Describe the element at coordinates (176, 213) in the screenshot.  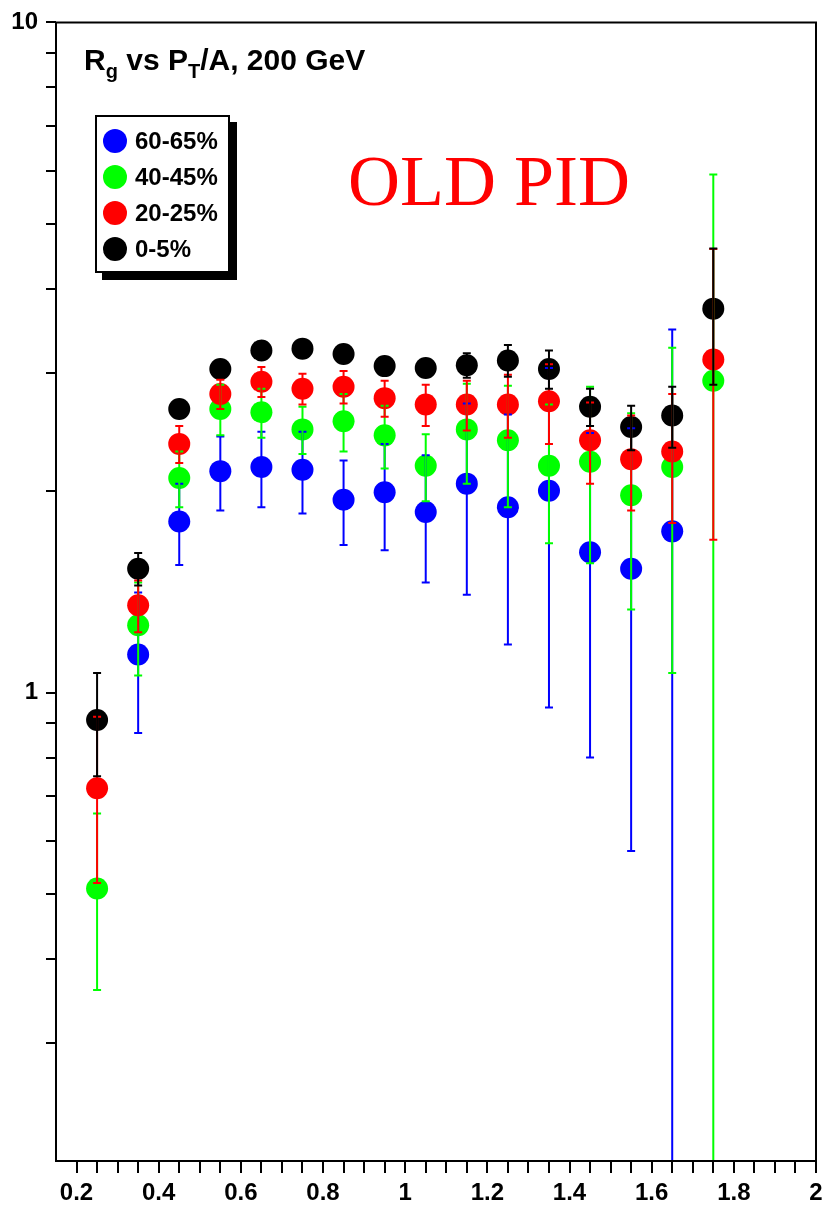
I see `legend-label: 20-25%` at that location.